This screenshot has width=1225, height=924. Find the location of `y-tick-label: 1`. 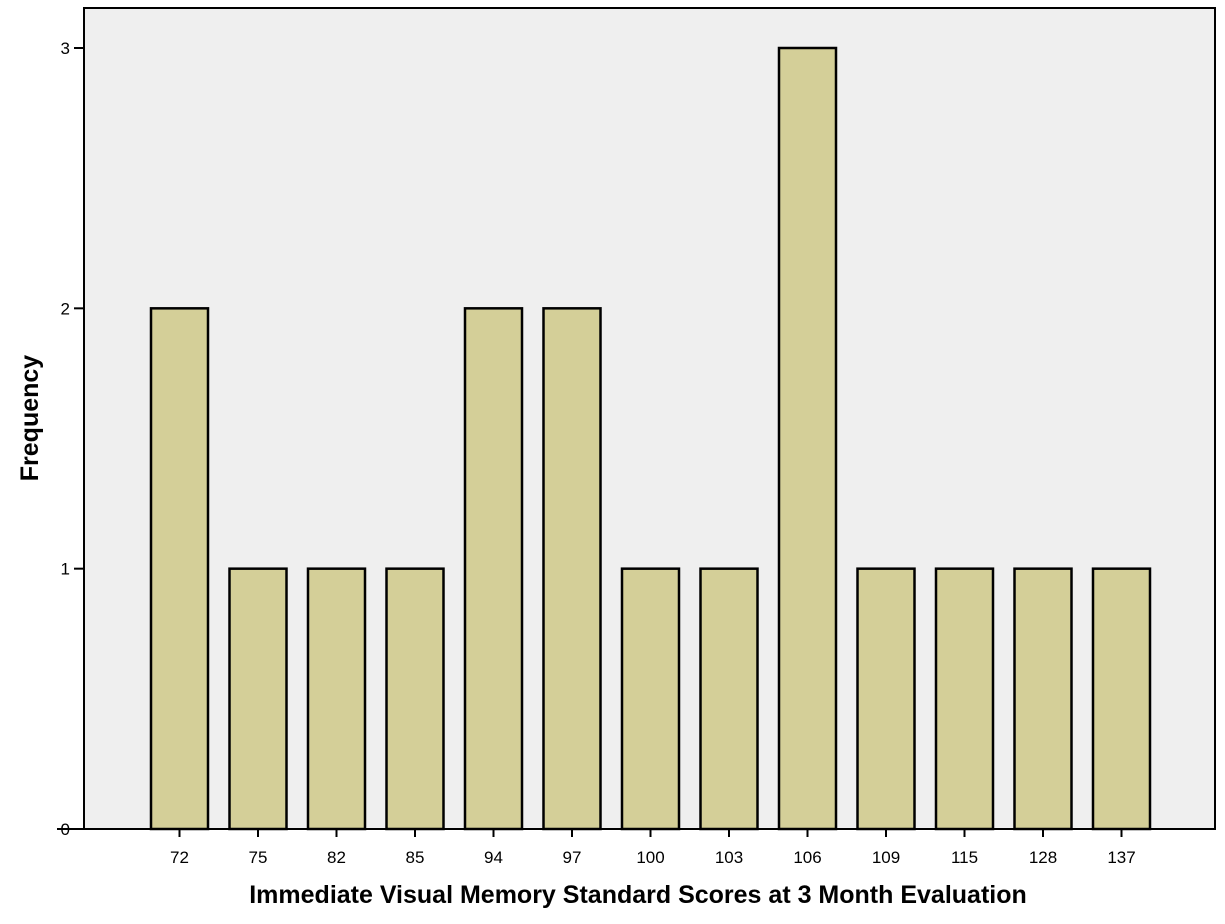

y-tick-label: 1 is located at coordinates (65, 569).